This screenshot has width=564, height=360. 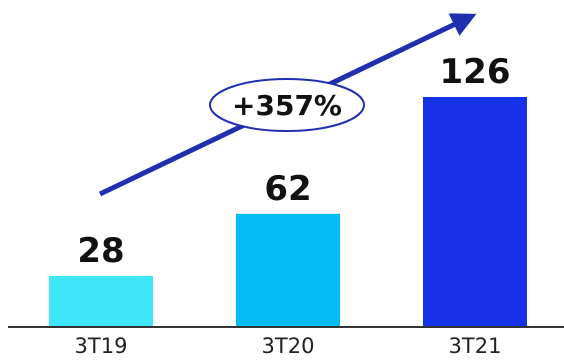 I want to click on bar-3t19, so click(x=101, y=301).